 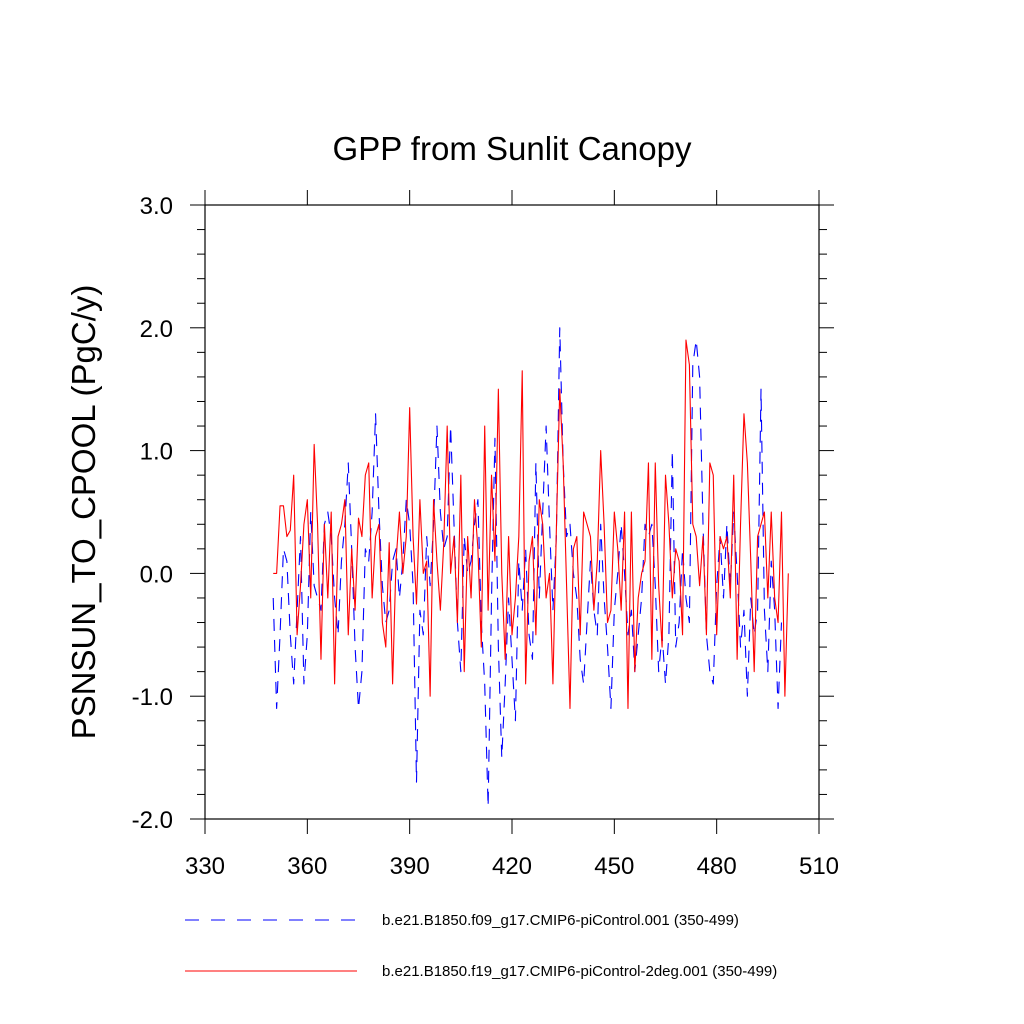 I want to click on x-tick-label: 450, so click(x=614, y=866).